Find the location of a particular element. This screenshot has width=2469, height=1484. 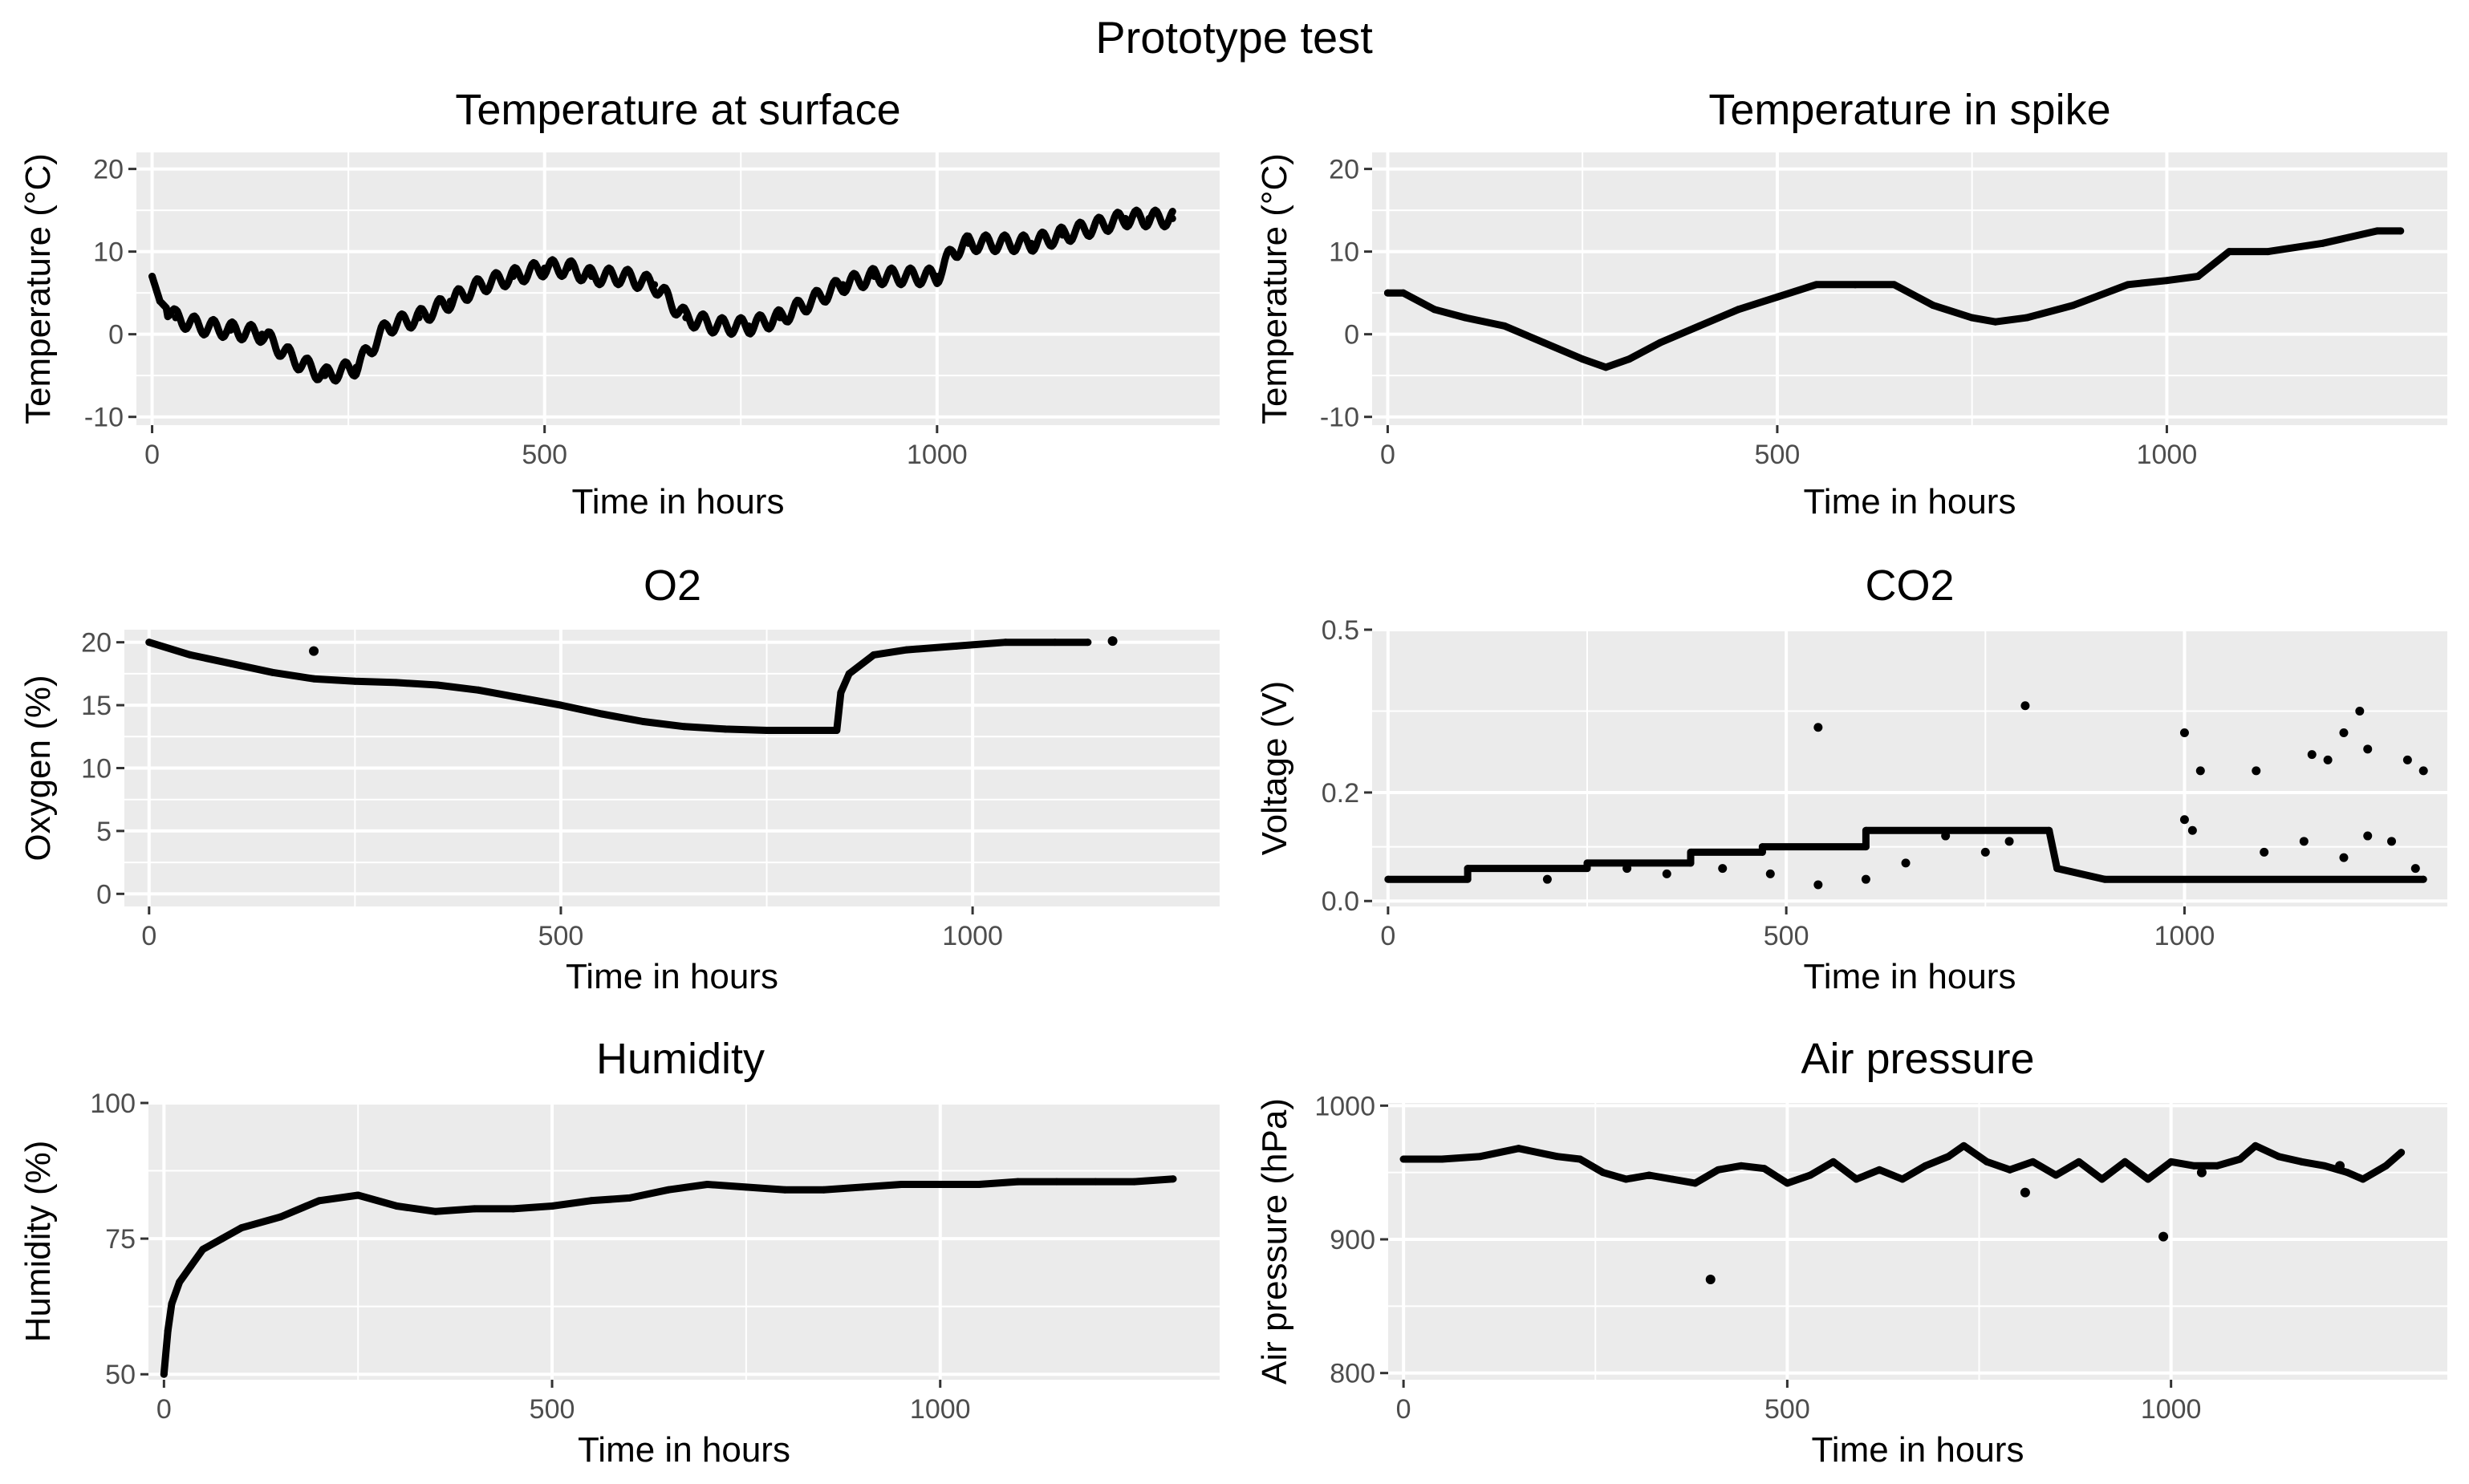

chart-title: Temperature in spike is located at coordinates (1909, 110).